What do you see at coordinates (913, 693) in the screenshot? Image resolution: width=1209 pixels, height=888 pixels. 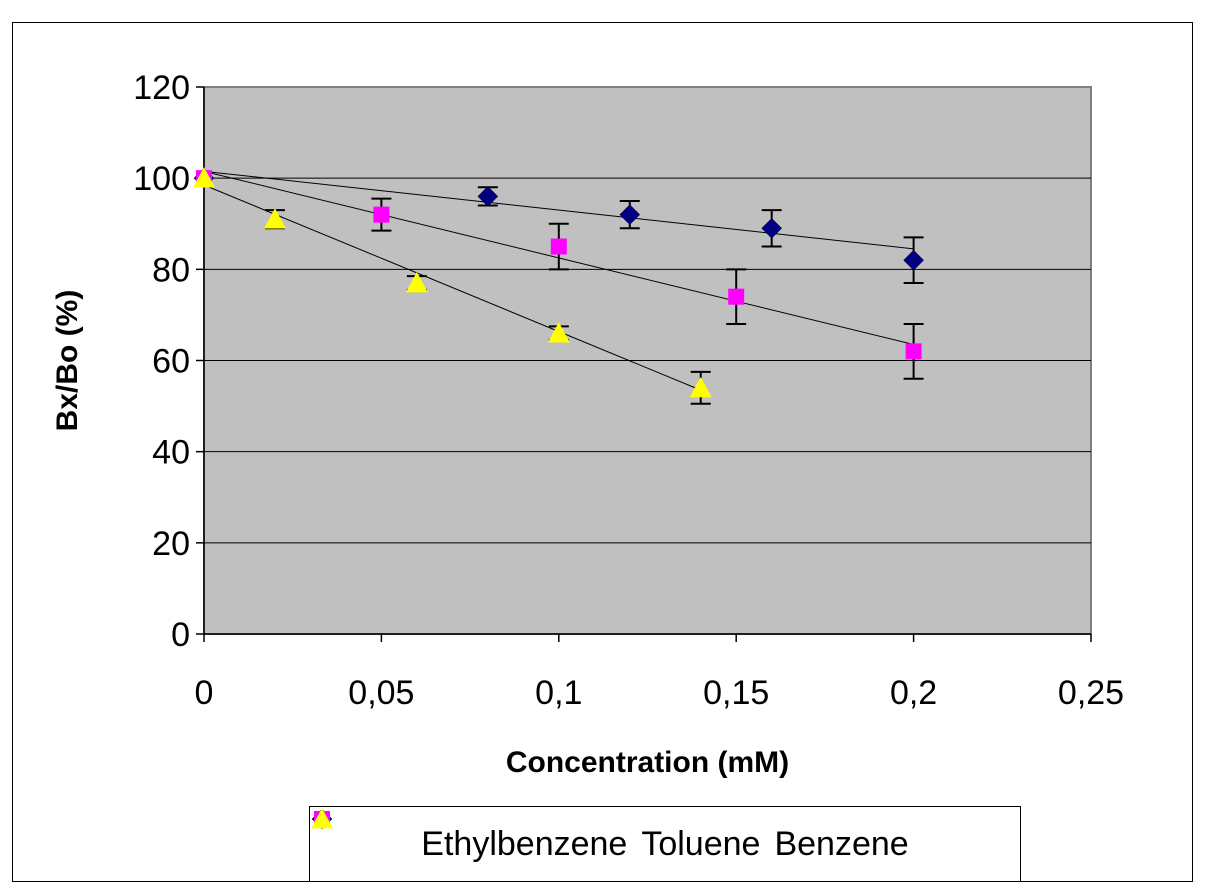 I see `x-tick-label: 0,2` at bounding box center [913, 693].